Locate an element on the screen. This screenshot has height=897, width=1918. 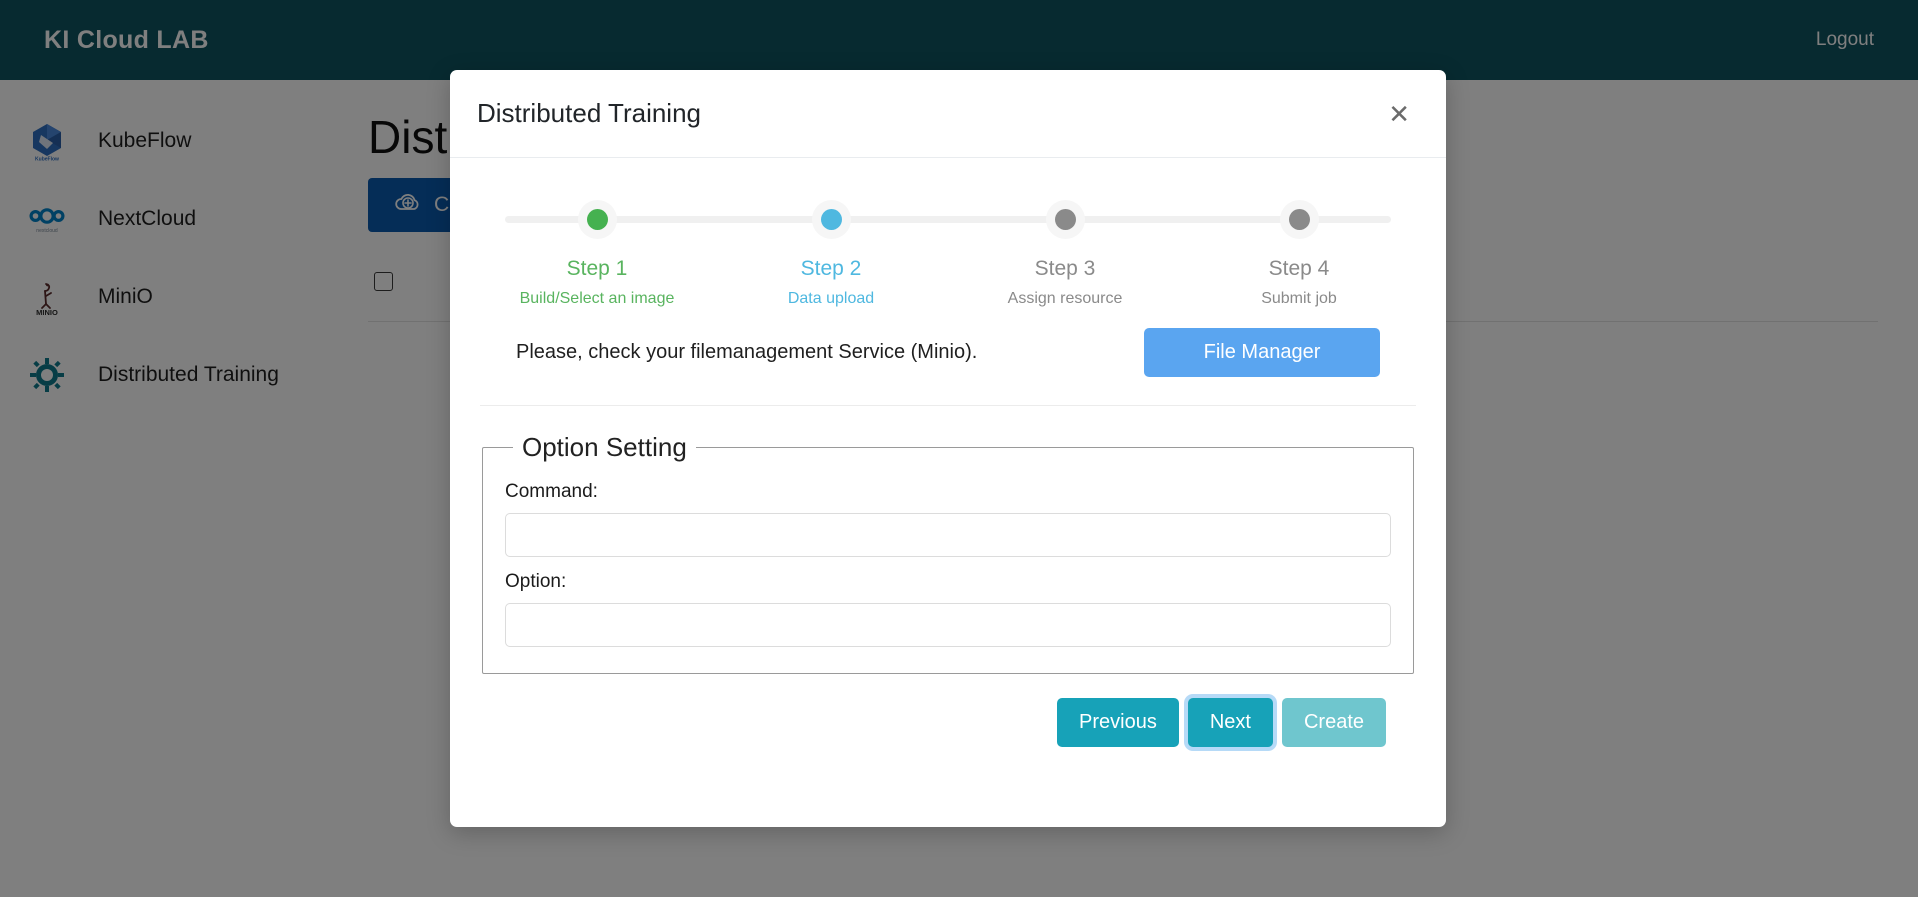
stepper-step-4: Step 4 Submit job is located at coordinates (1299, 256).